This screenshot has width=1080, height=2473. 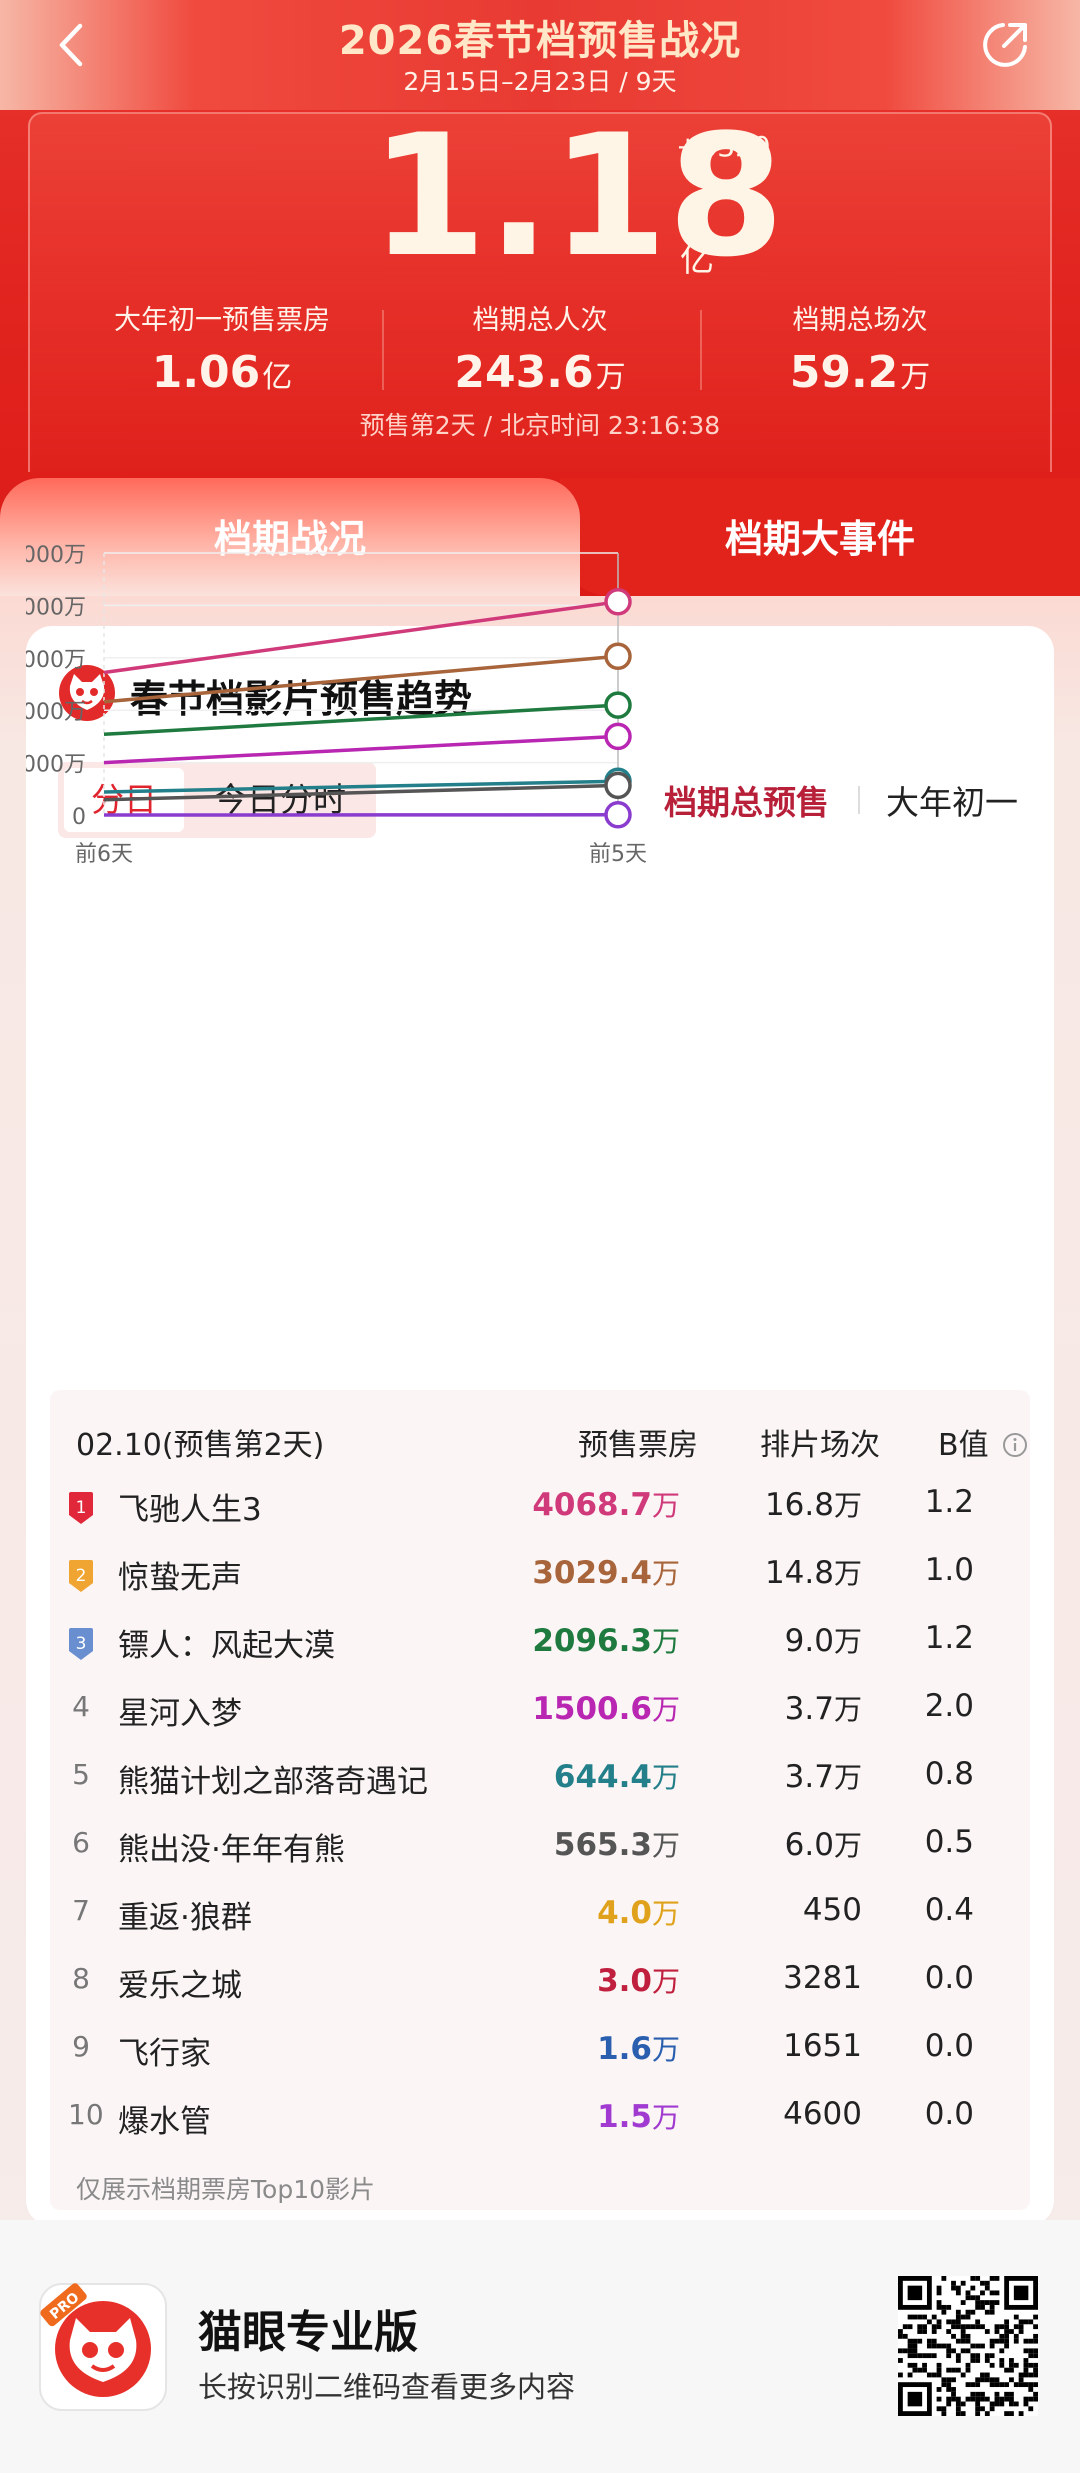 What do you see at coordinates (1005, 45) in the screenshot?
I see `share-icon` at bounding box center [1005, 45].